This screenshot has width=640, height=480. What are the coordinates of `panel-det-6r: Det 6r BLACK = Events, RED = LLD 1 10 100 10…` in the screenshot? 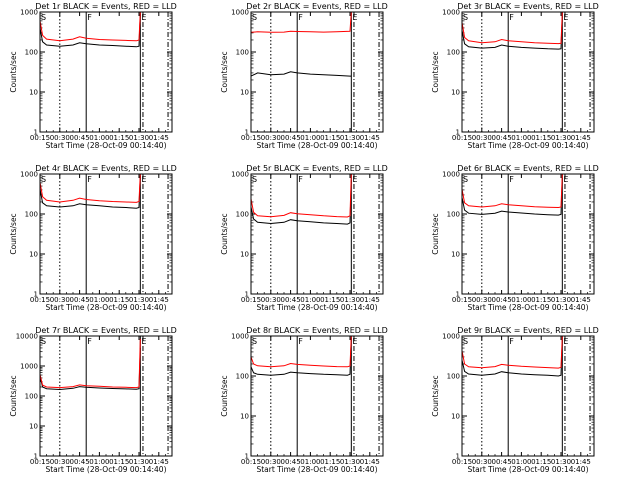 It's located at (515, 238).